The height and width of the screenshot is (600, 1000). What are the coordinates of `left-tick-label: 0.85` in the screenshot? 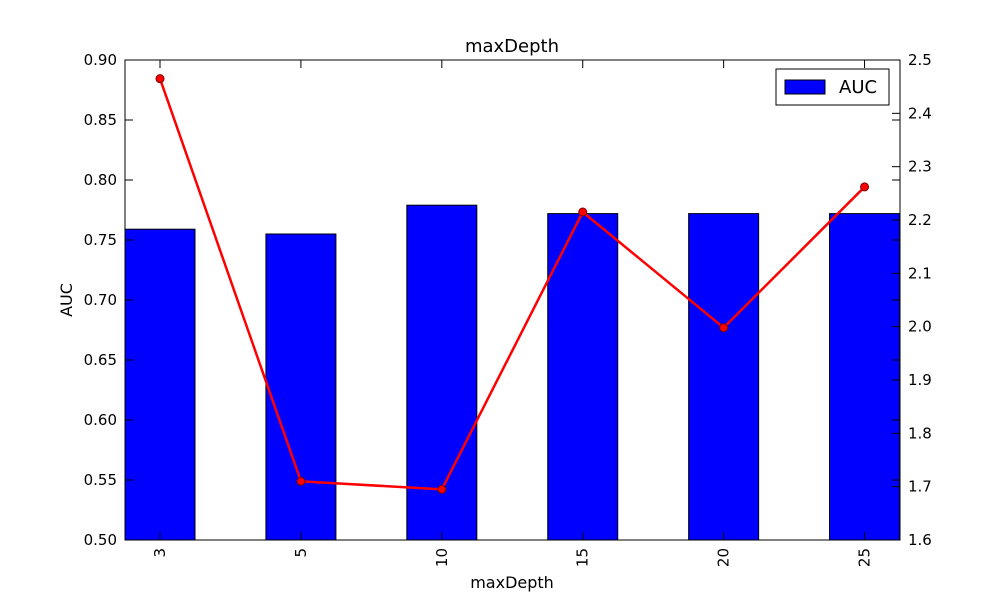 It's located at (100, 120).